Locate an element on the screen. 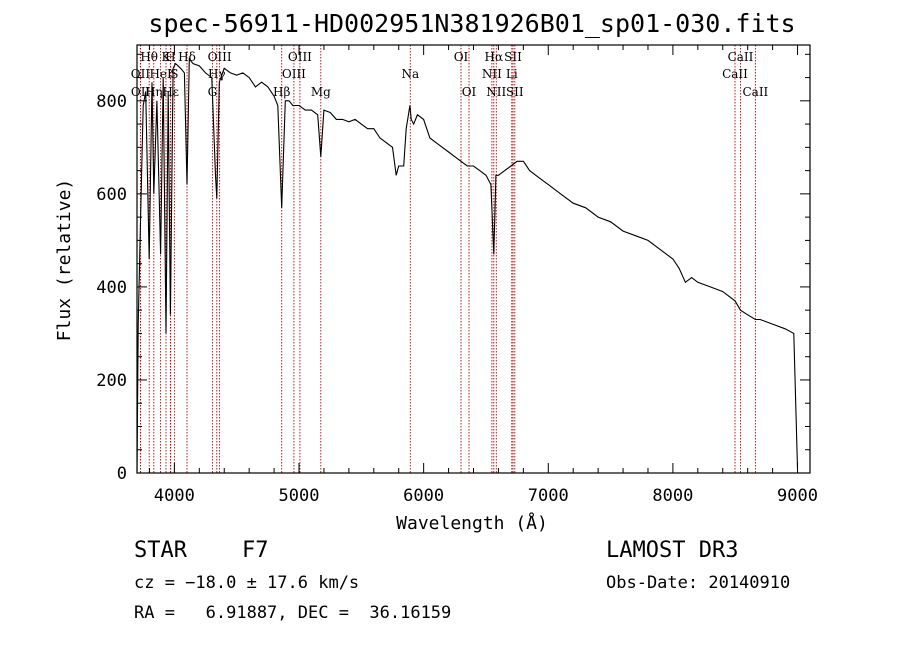  x-tick-label: 9000 is located at coordinates (797, 496).